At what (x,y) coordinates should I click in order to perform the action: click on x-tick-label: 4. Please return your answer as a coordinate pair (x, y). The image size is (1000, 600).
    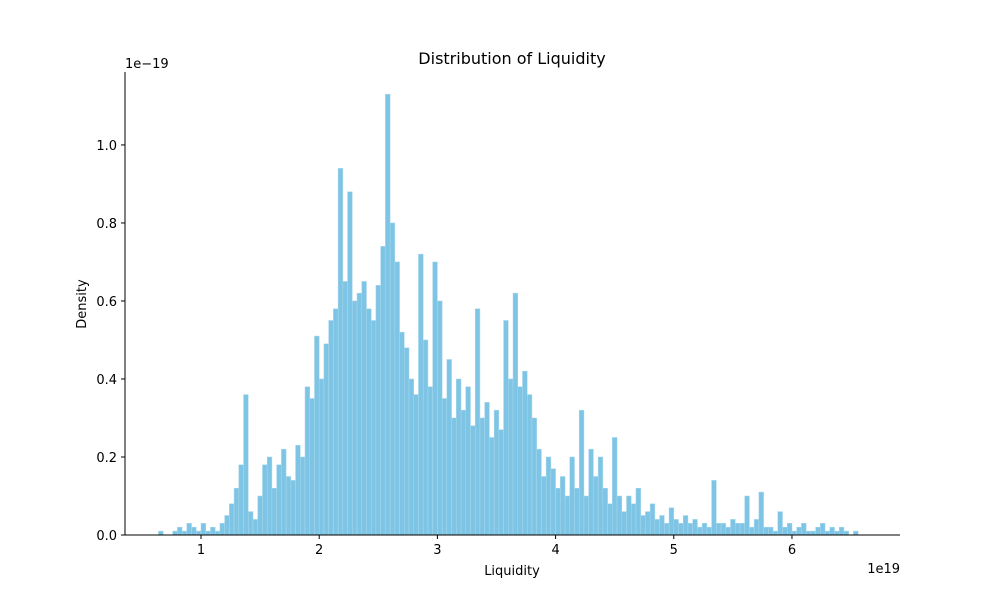
    Looking at the image, I should click on (555, 550).